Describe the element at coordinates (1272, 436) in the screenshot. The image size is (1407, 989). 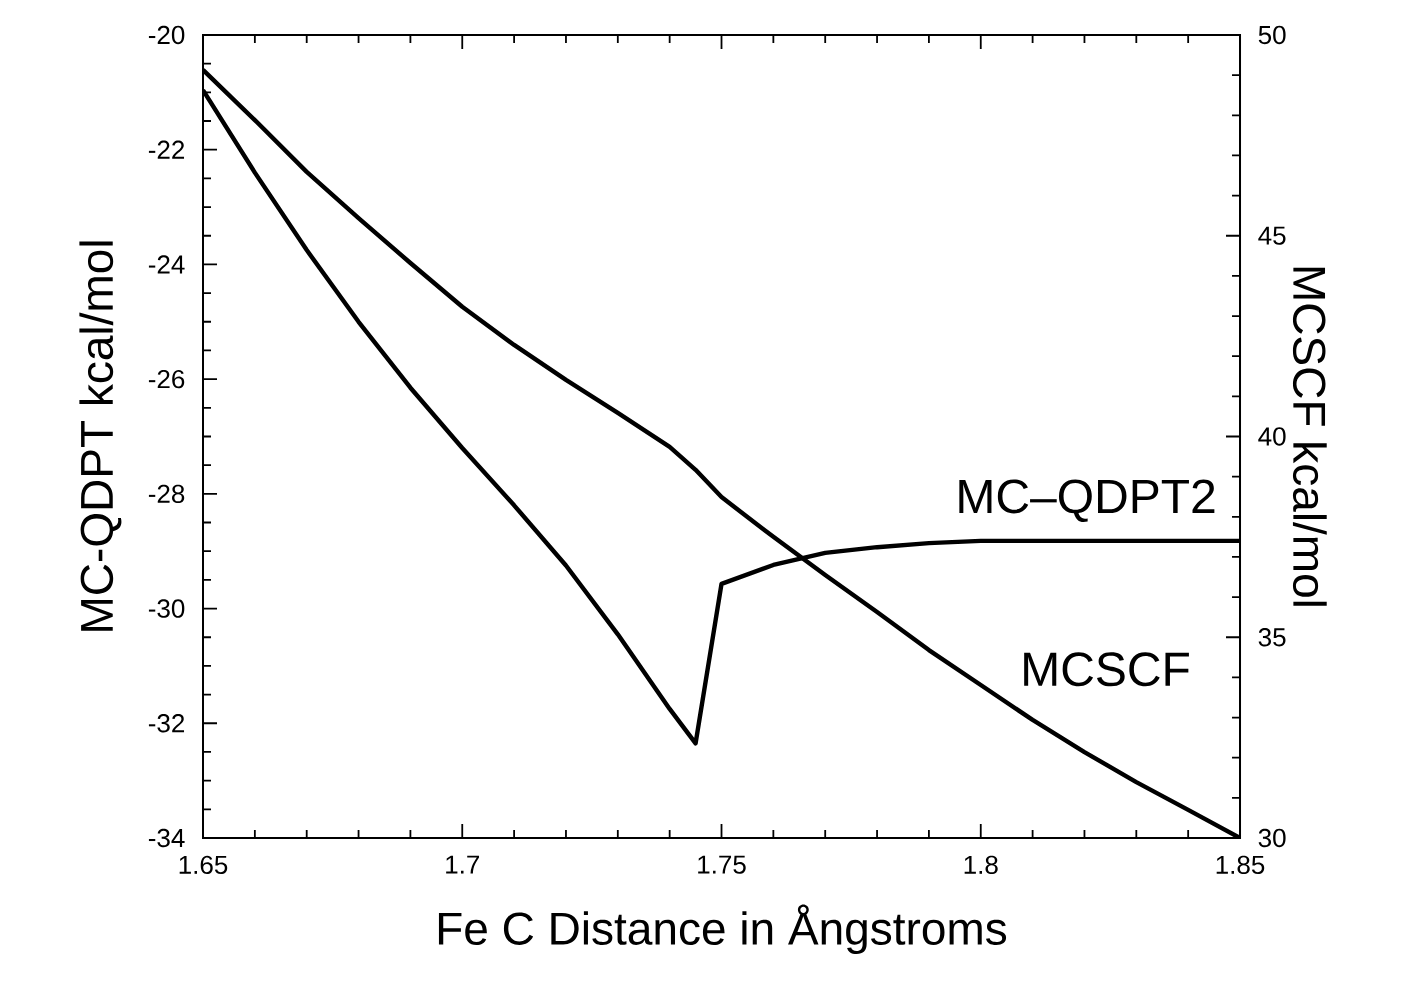
I see `y2-tick-label: 40` at that location.